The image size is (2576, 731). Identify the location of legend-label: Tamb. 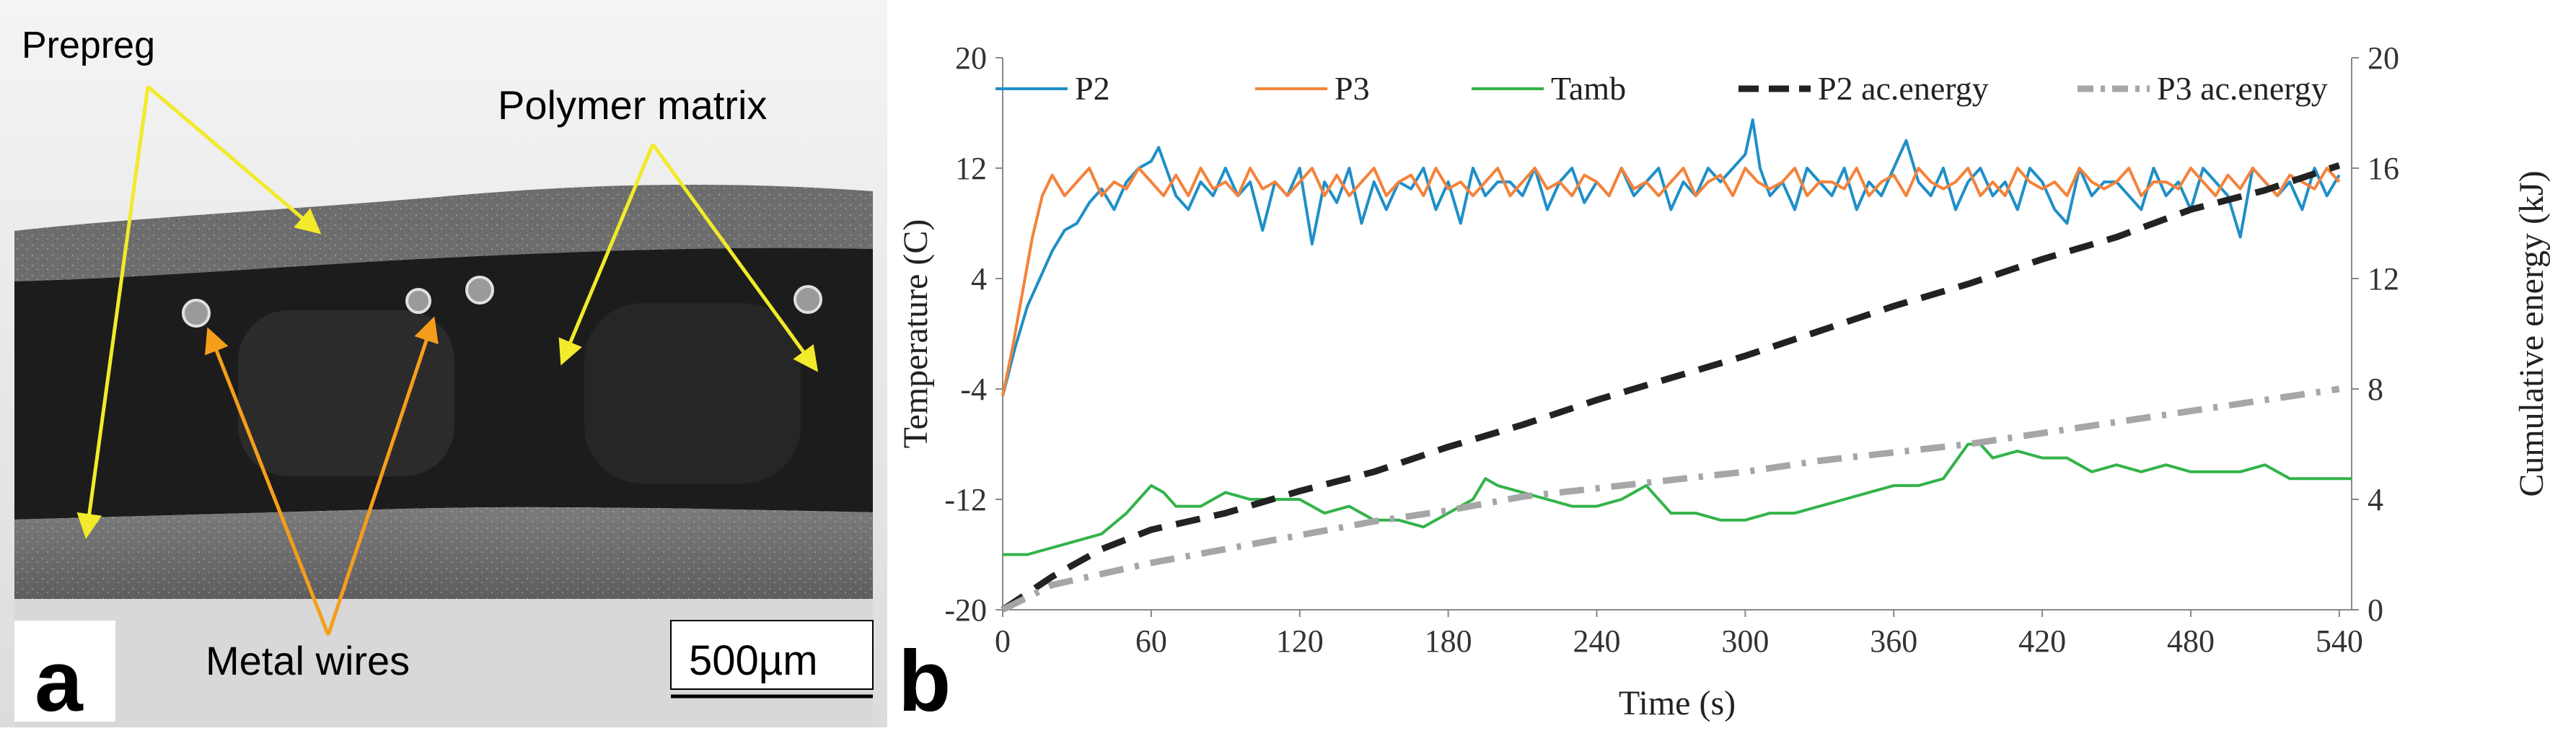
(1588, 88).